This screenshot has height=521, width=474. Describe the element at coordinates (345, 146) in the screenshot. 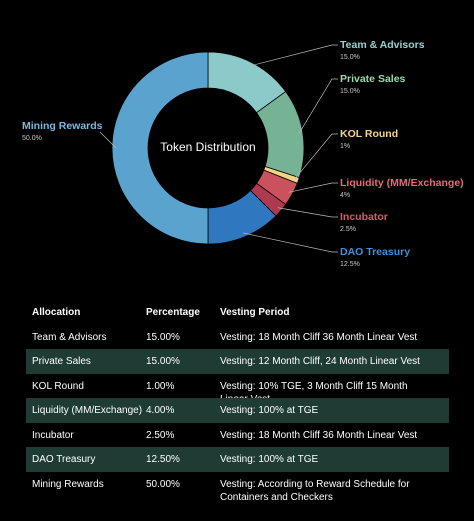

I see `value-label: 1%` at that location.